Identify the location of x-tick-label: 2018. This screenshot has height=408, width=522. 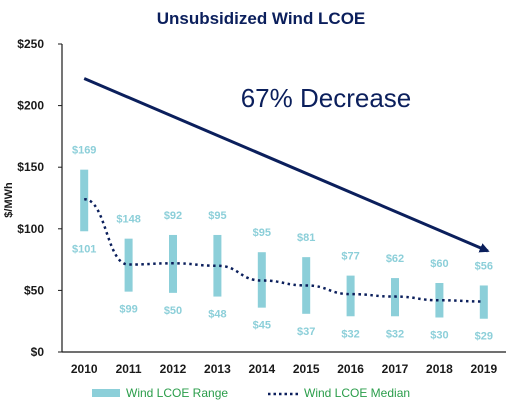
(439, 369).